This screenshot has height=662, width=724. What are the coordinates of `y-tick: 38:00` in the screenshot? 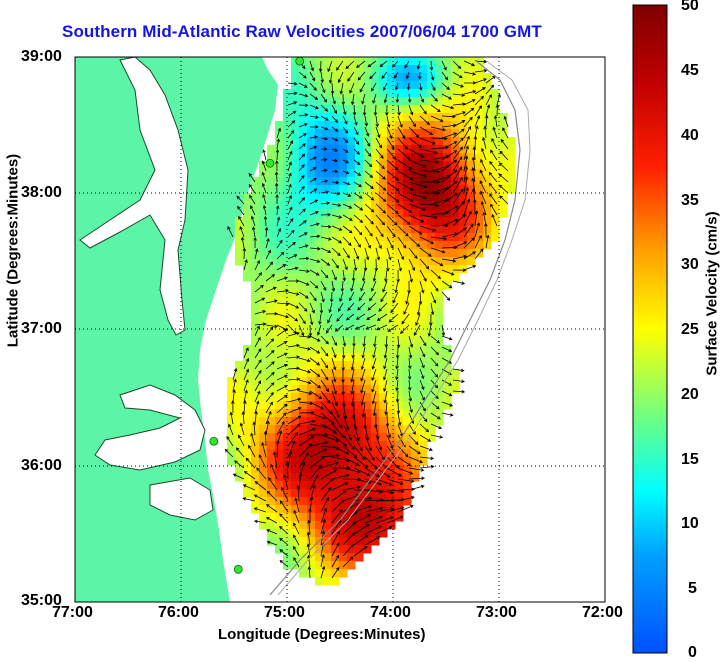 It's located at (41, 192).